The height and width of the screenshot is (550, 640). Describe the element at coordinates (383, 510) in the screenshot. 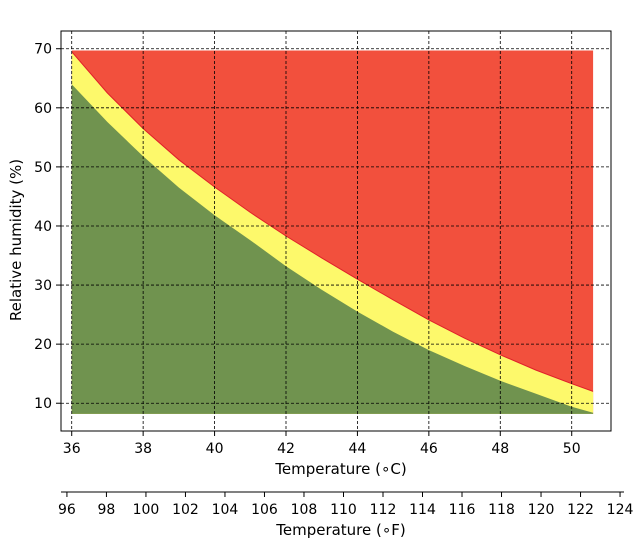

I see `secondary-tick-label: 112` at that location.